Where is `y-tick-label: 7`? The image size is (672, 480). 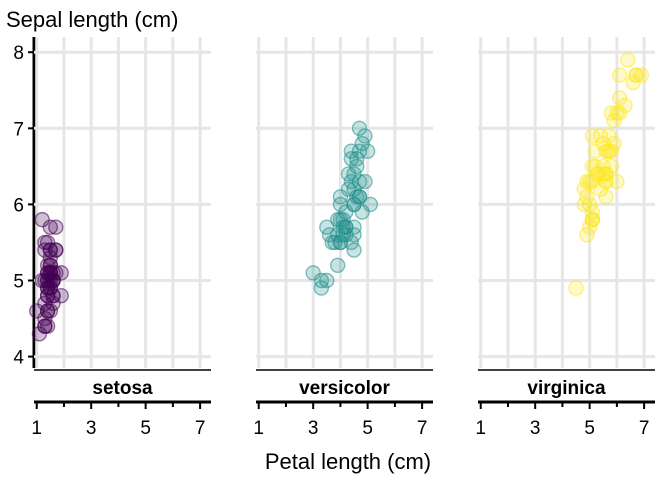 y-tick-label: 7 is located at coordinates (18, 129).